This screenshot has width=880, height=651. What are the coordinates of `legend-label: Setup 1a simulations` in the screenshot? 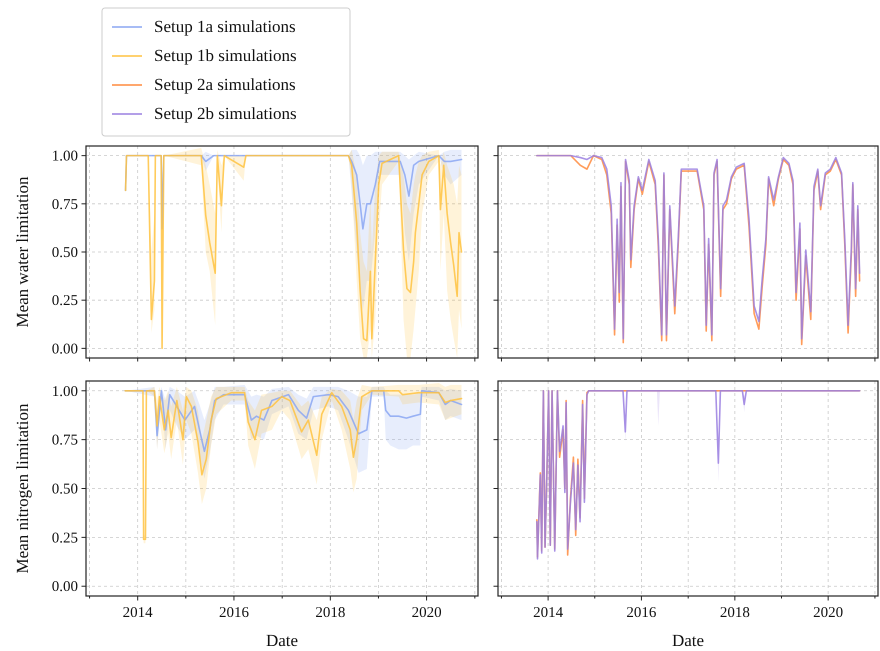 It's located at (225, 26).